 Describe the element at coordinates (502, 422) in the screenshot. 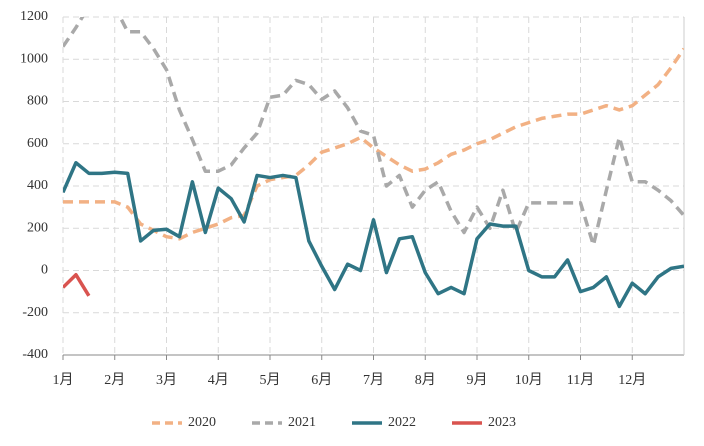

I see `legend-label: 2023` at that location.